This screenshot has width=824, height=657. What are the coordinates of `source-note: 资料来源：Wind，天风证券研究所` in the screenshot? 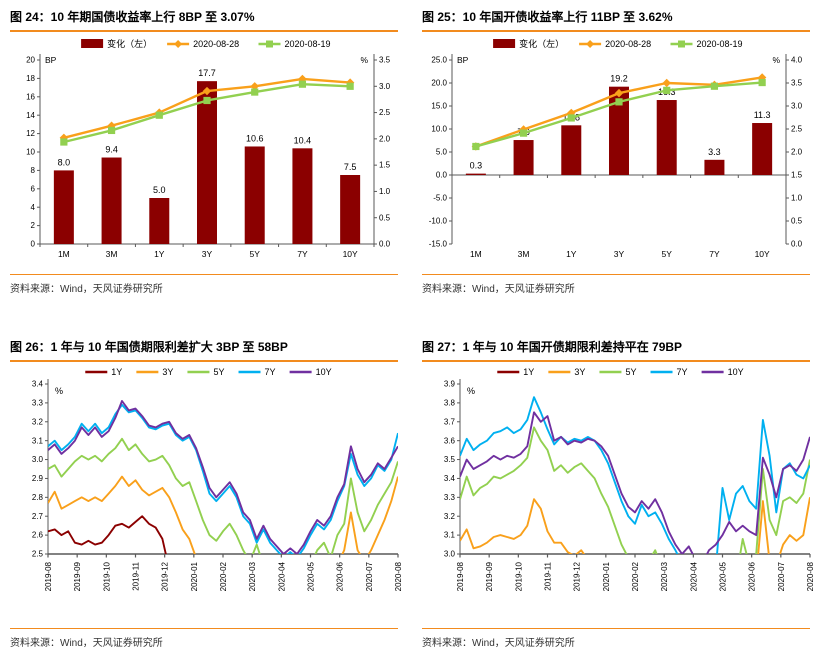 It's located at (86, 643).